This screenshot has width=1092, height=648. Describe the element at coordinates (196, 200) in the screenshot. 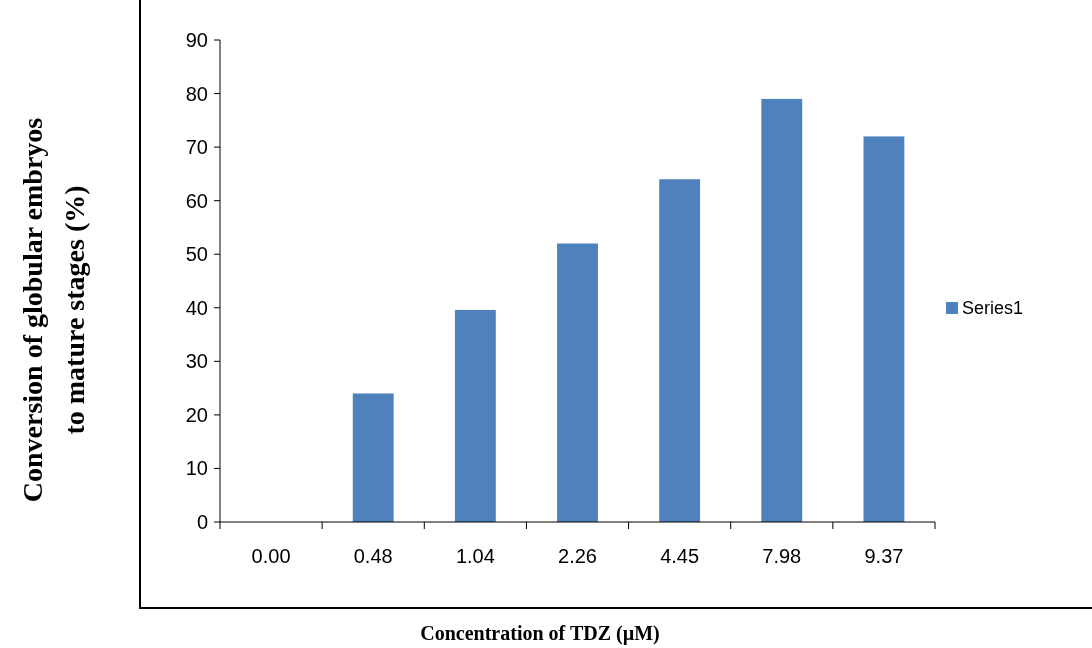

I see `y-tick-label: 60` at that location.